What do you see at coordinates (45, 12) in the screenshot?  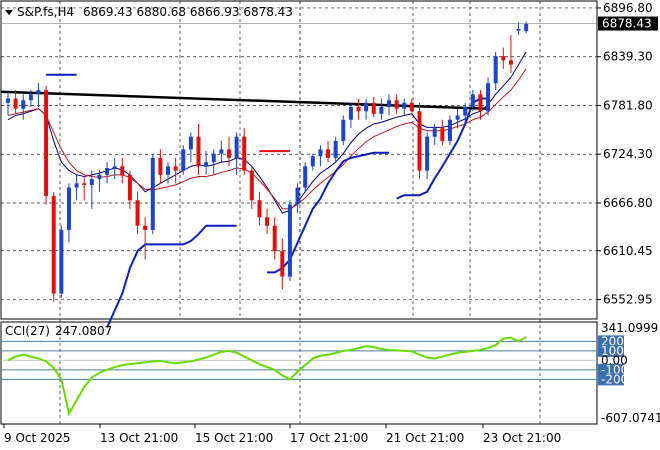 I see `symbol-label: S&P.fs,H4` at bounding box center [45, 12].